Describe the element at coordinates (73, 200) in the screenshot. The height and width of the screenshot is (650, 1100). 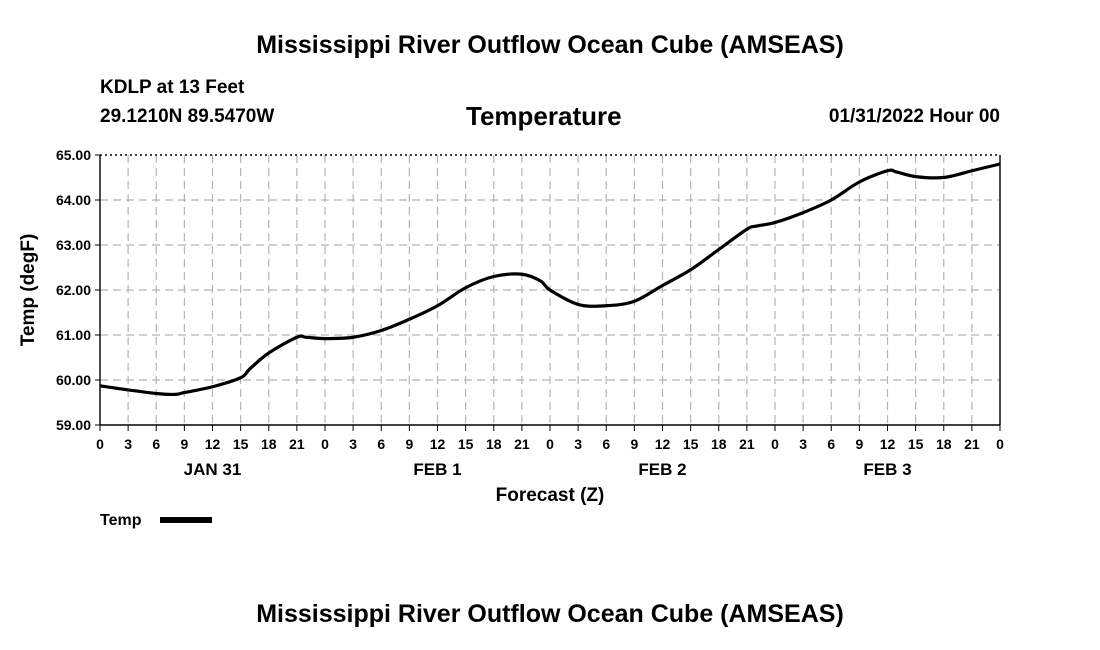
I see `y-tick-label: 64.00` at that location.